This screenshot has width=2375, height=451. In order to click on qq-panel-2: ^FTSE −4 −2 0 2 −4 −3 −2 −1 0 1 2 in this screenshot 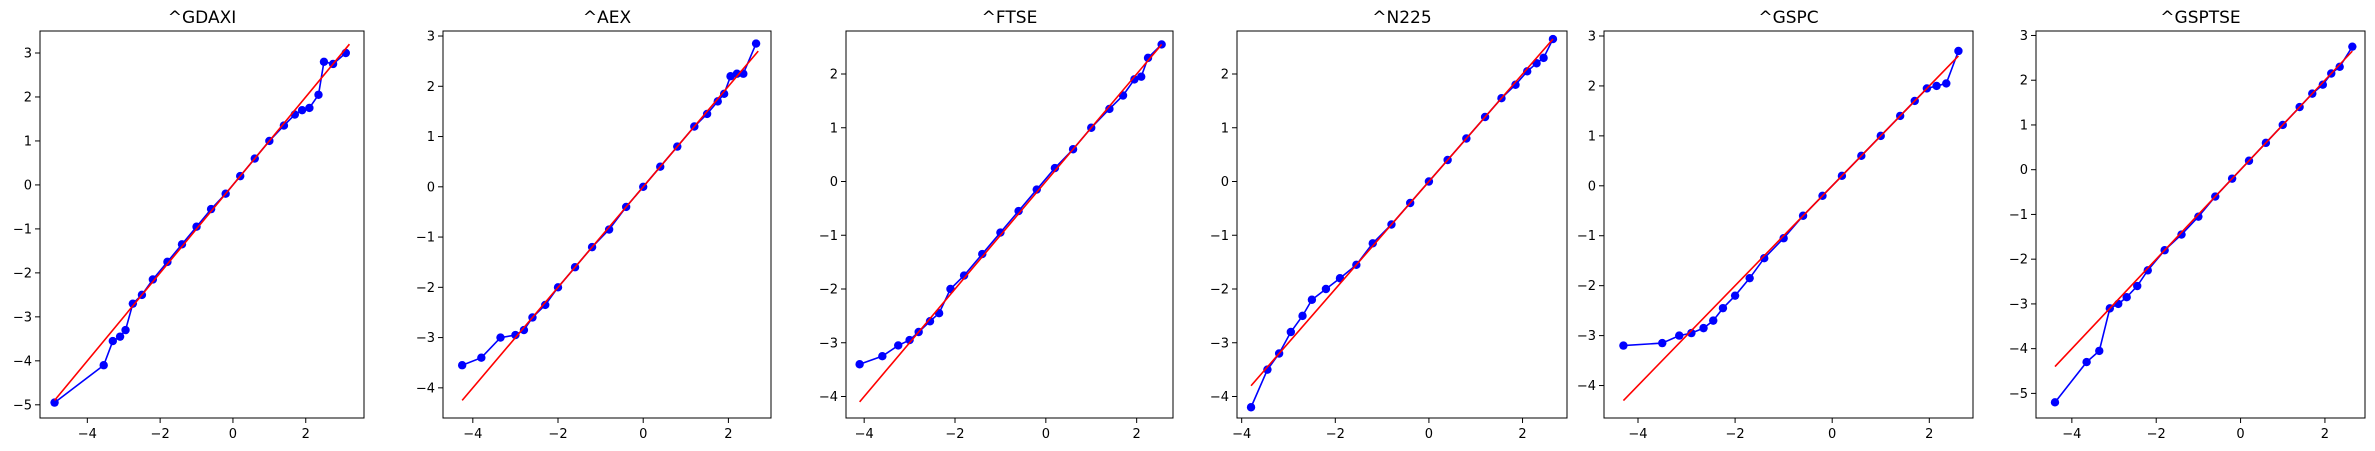, I will do `click(996, 225)`.